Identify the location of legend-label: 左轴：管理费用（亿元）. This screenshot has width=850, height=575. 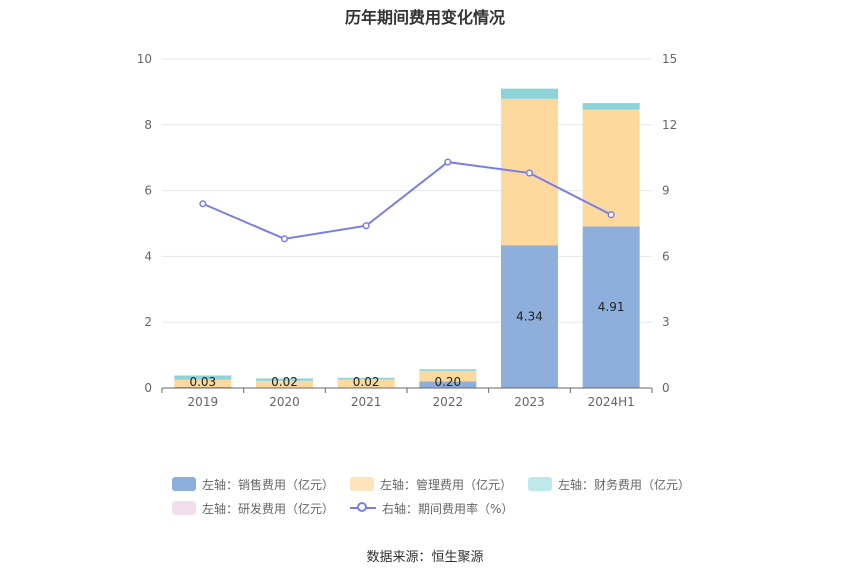
(446, 484).